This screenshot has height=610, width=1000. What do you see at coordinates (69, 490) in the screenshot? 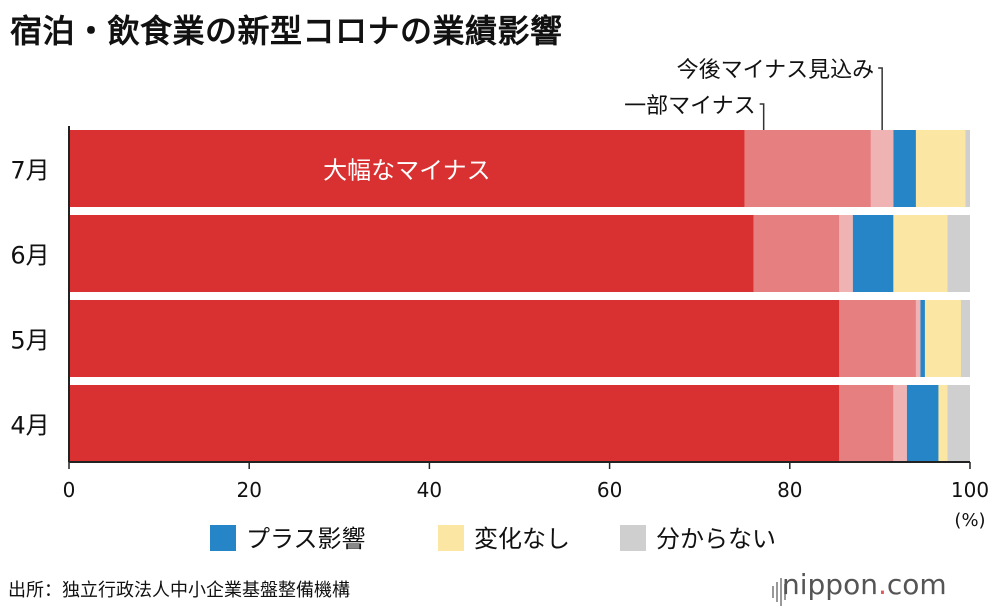
I see `x-tick-label: 0` at bounding box center [69, 490].